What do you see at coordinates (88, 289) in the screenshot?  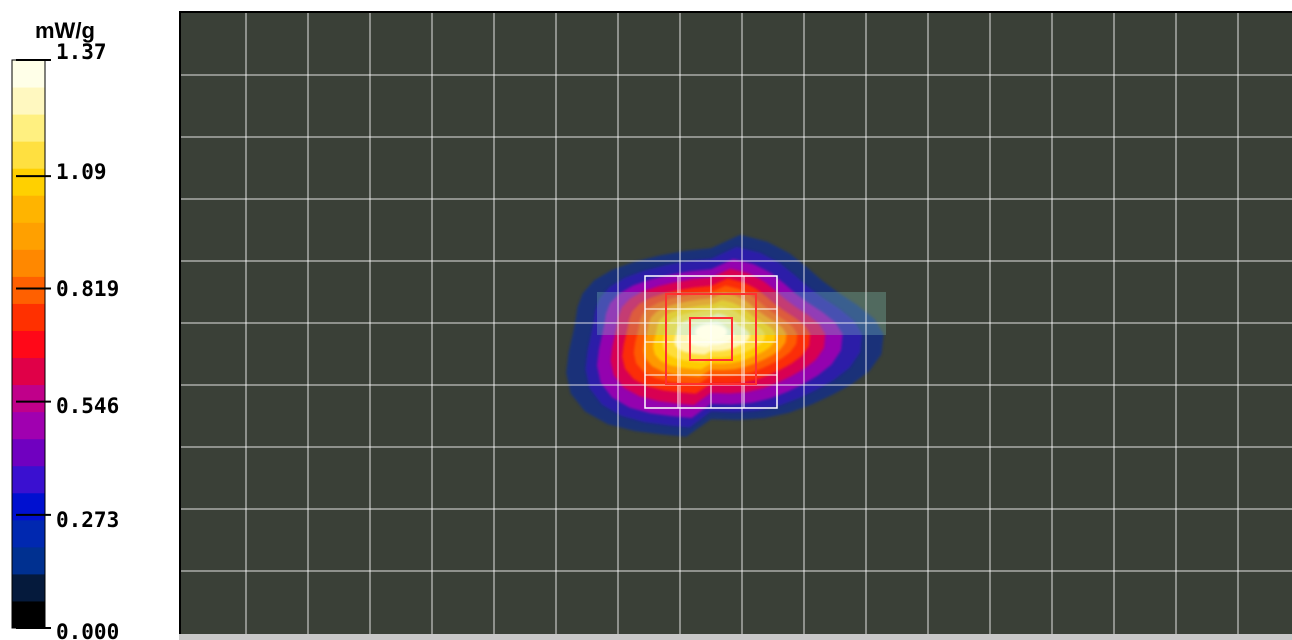 I see `colorbar-tick-label: 0.819` at bounding box center [88, 289].